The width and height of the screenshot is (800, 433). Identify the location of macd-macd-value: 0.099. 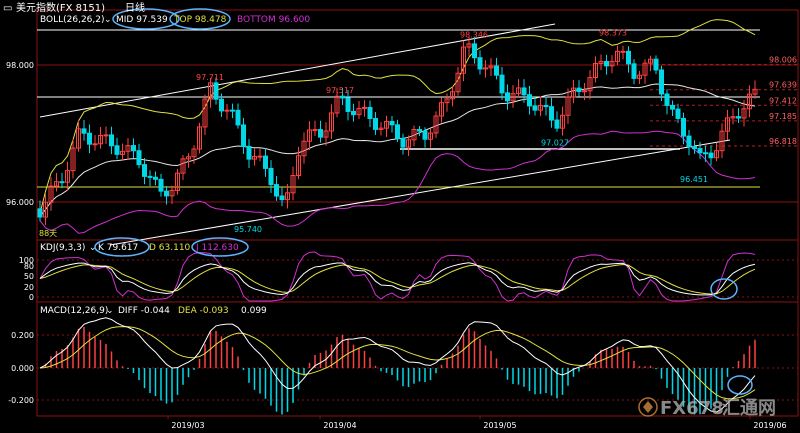
(254, 311).